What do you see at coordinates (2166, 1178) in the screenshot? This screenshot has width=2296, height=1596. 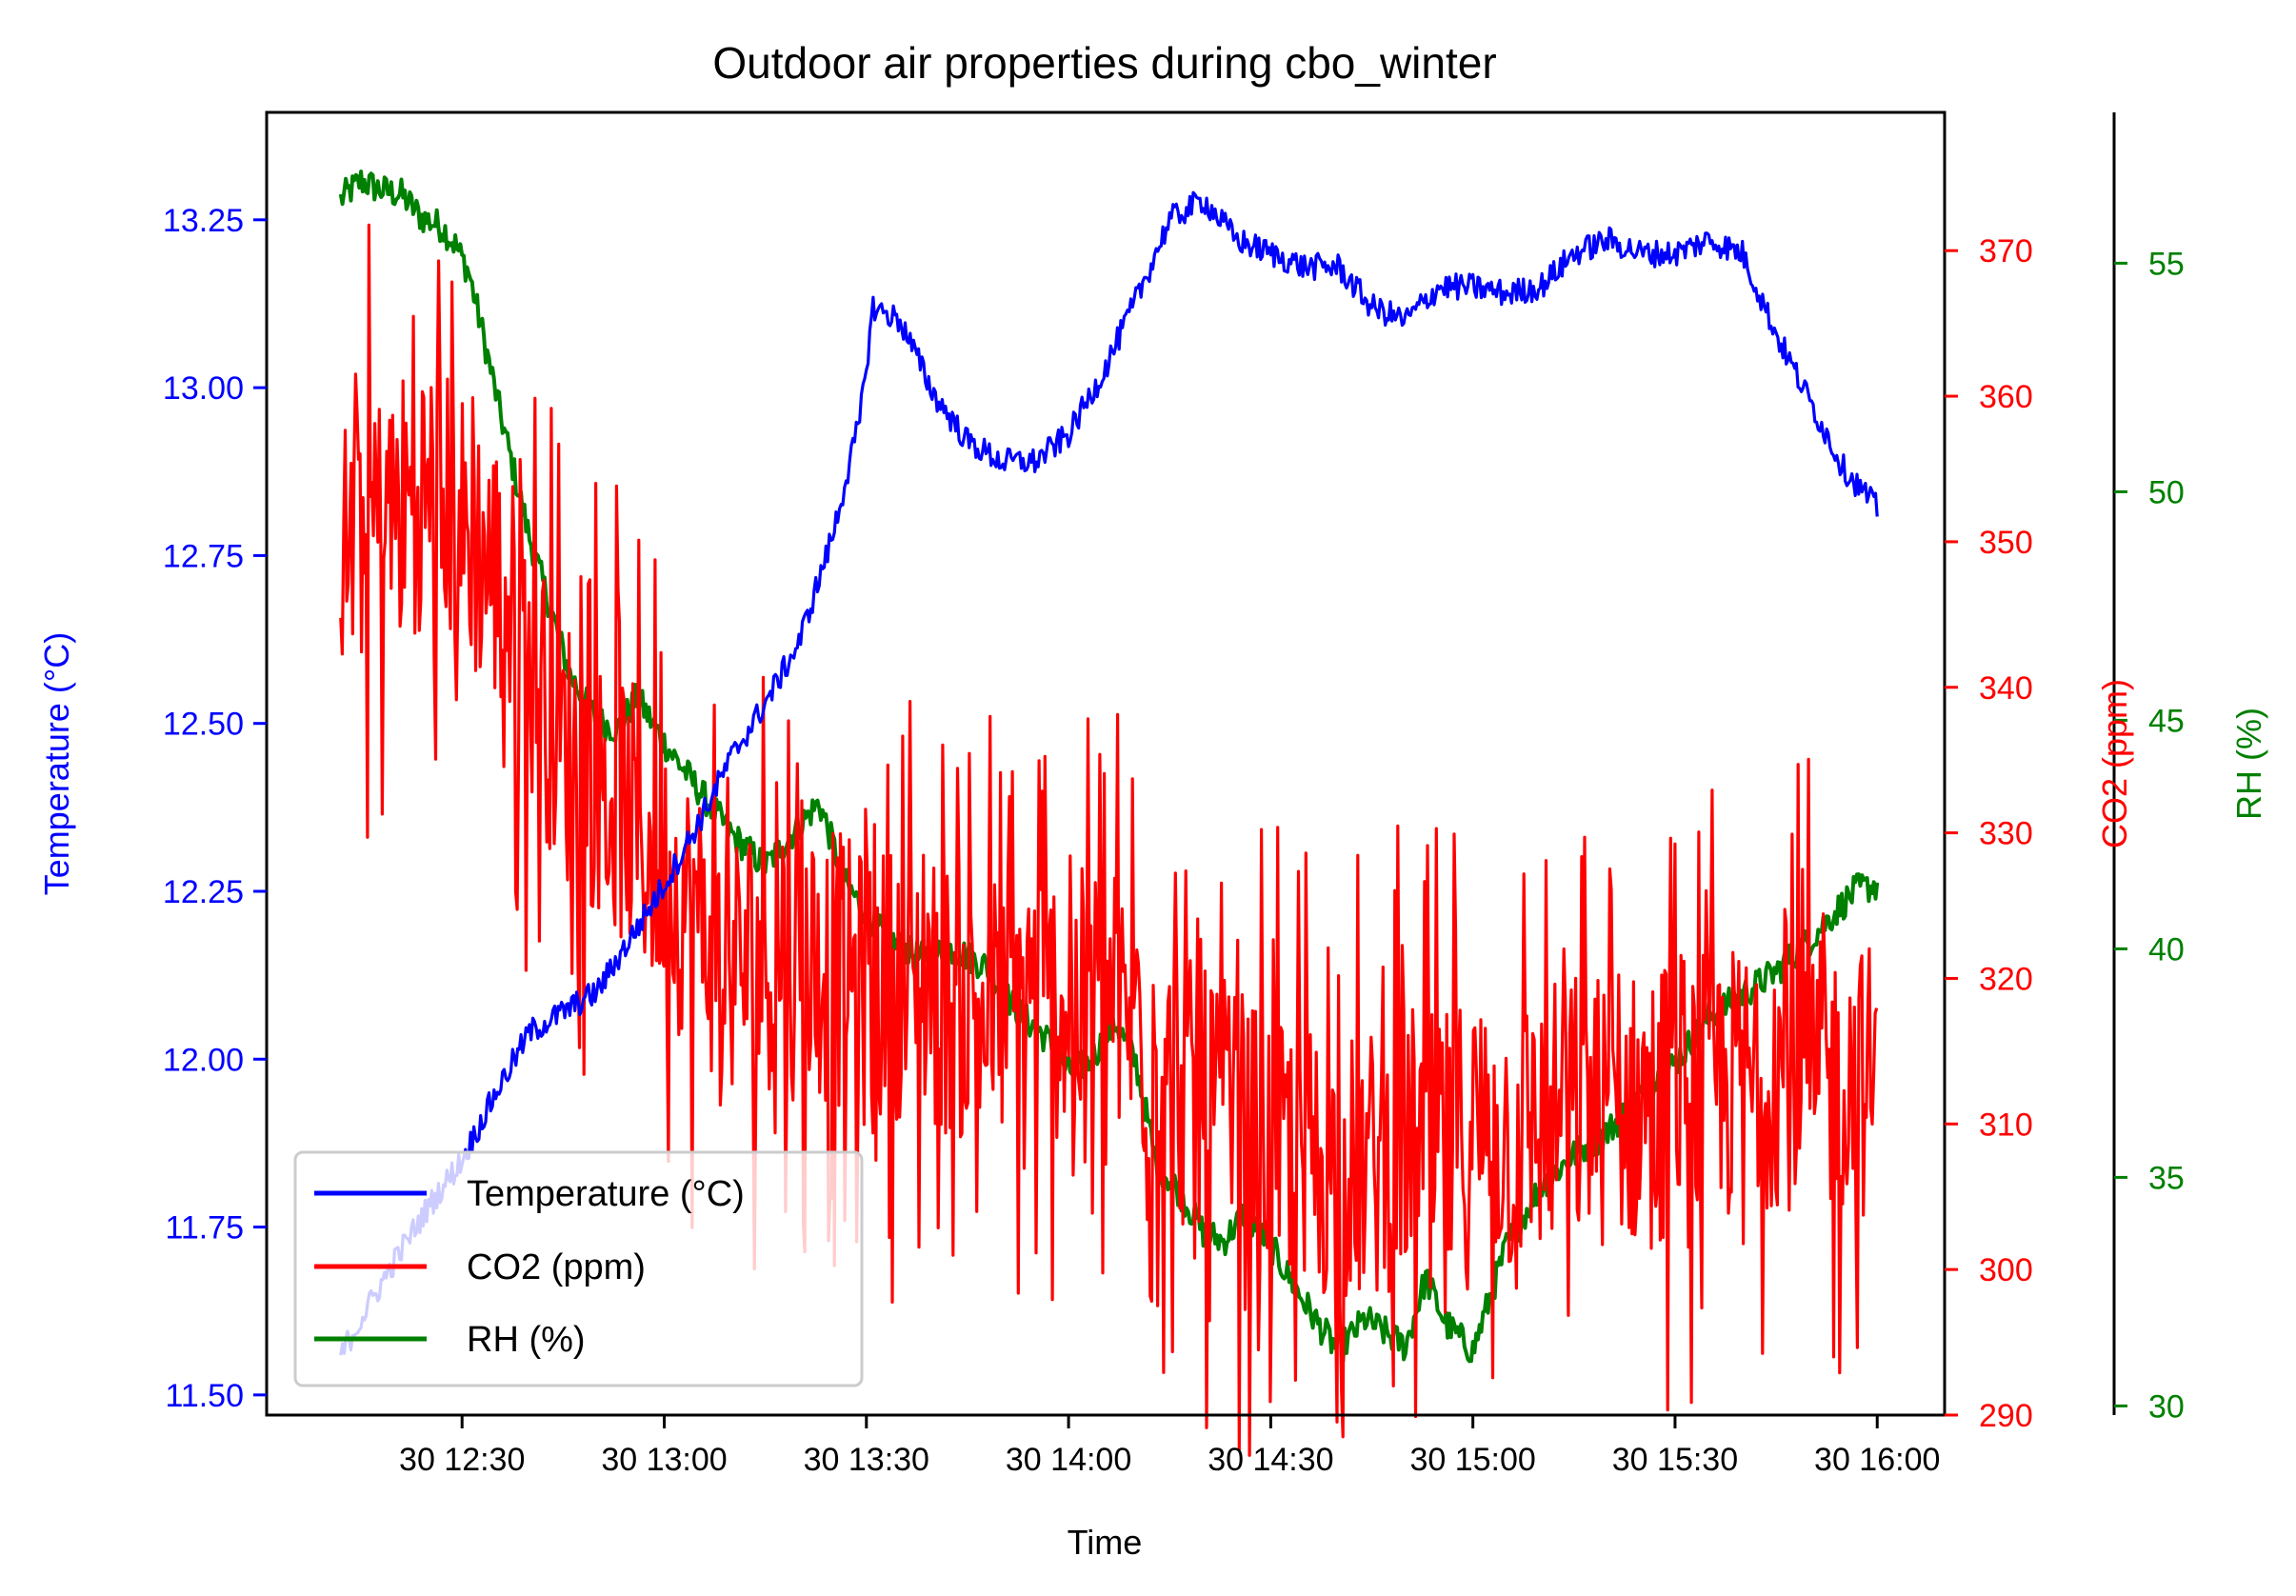 I see `rh-tick-label: 35` at bounding box center [2166, 1178].